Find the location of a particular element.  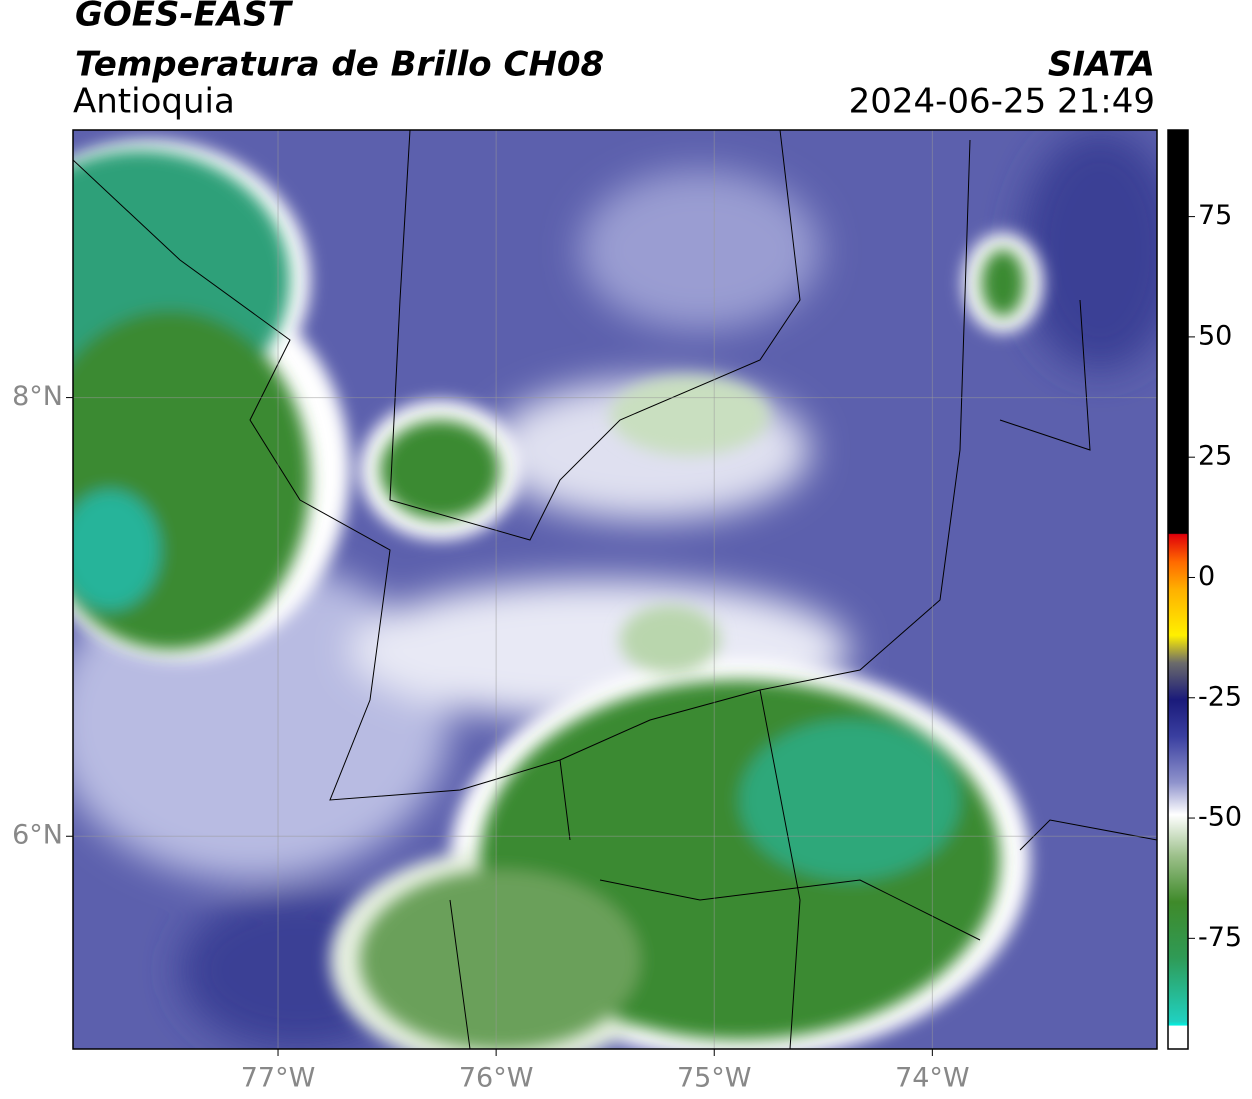

x-tick-label: 76°W is located at coordinates (496, 1078).